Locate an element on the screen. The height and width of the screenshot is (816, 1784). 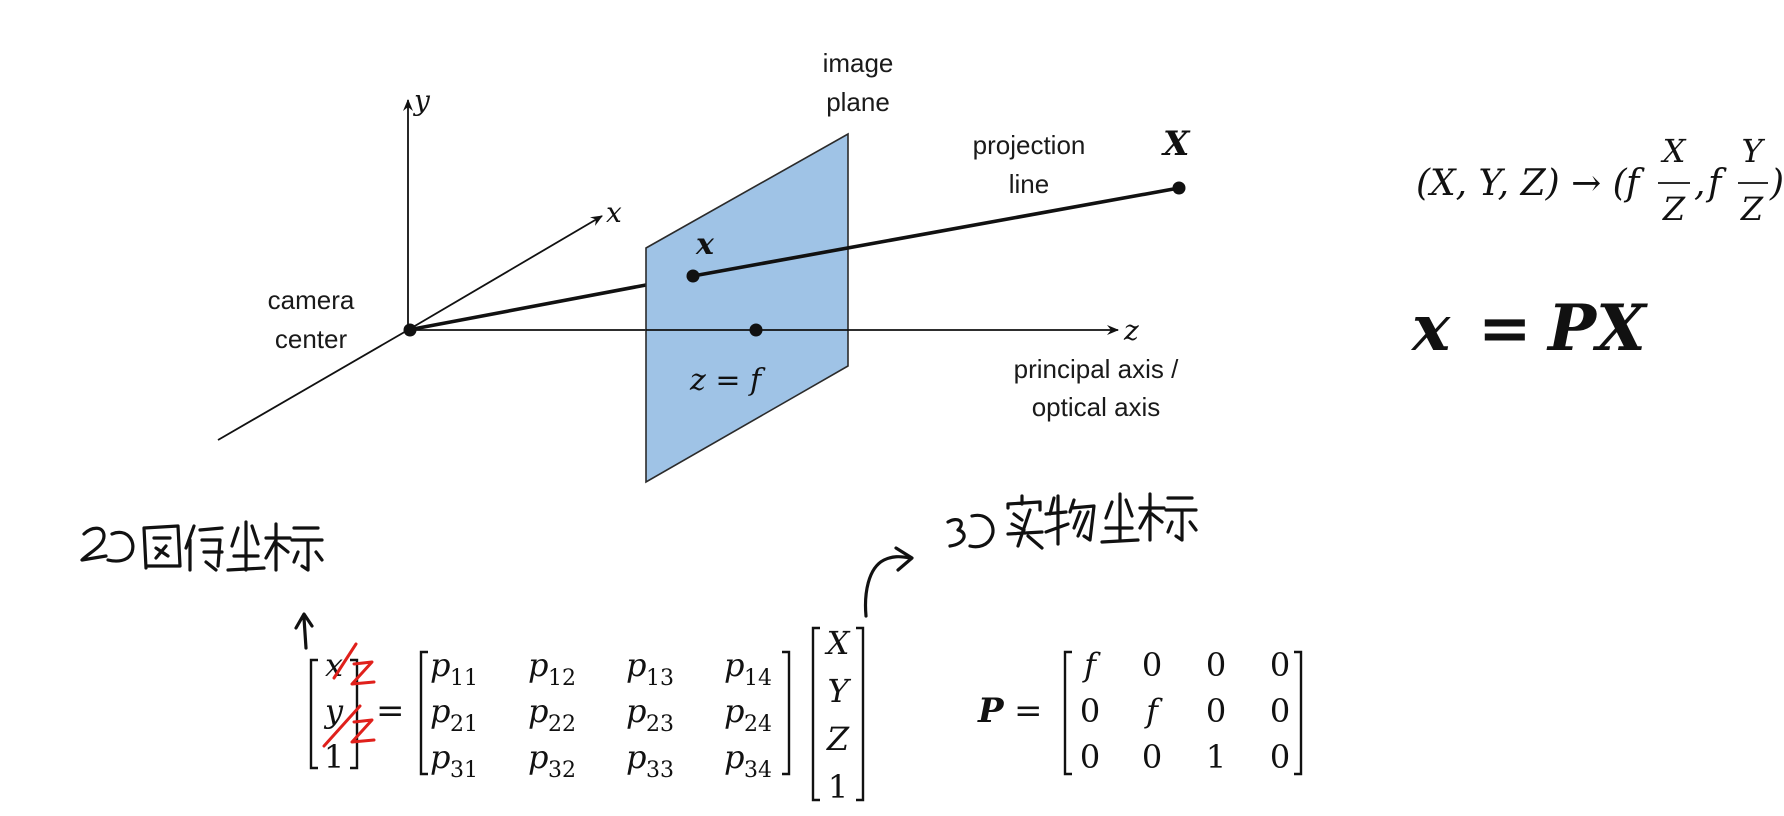
p-cell-24: p 24 is located at coordinates (748, 714).